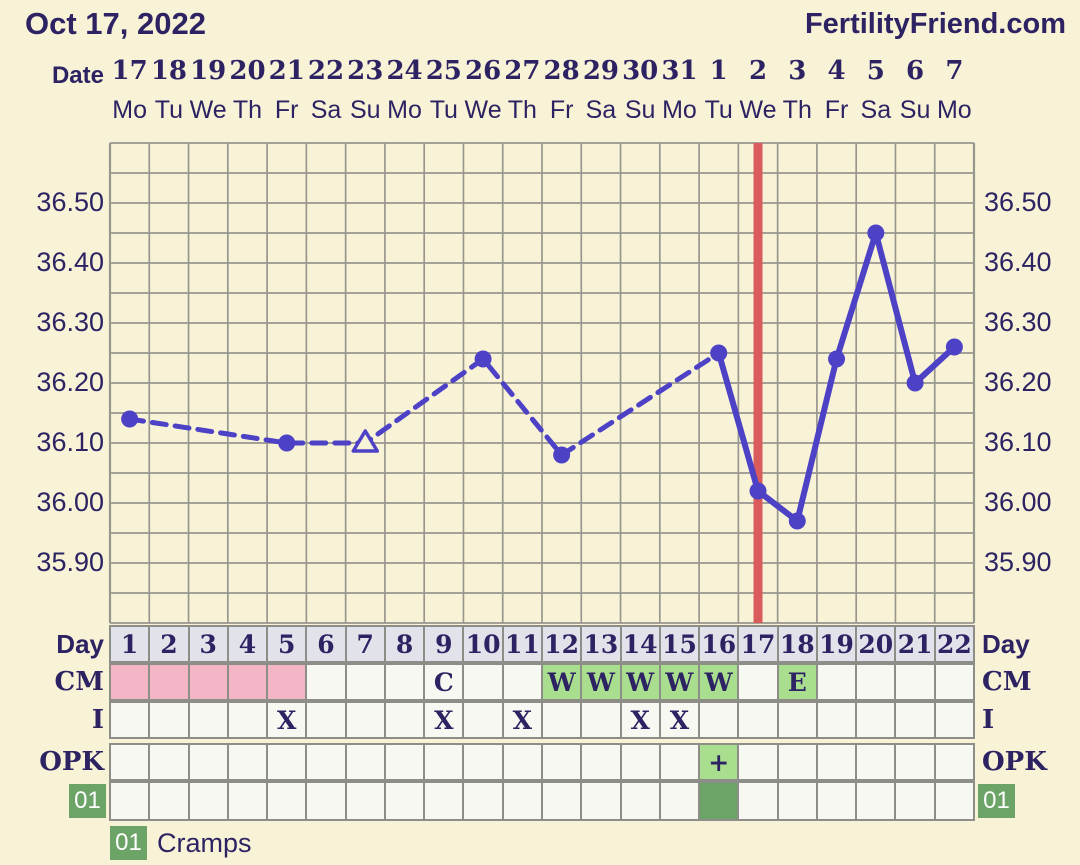 This screenshot has height=865, width=1080. I want to click on legend-label: Cramps, so click(204, 842).